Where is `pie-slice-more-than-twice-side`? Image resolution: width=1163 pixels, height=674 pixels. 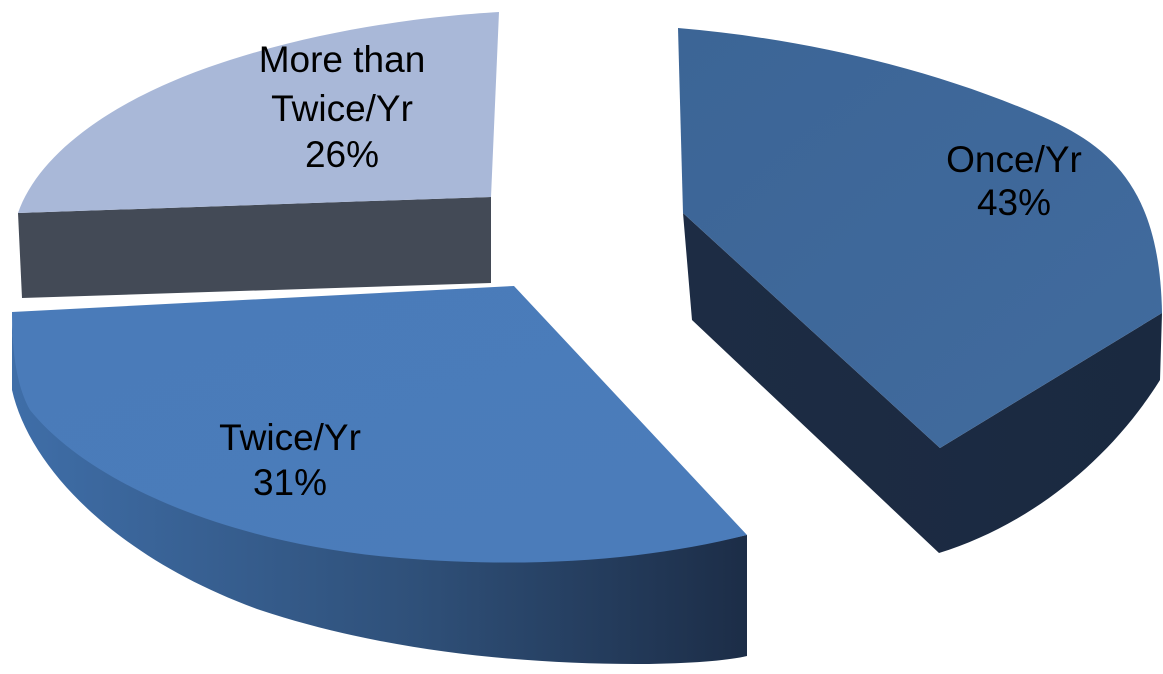
pie-slice-more-than-twice-side is located at coordinates (254, 247).